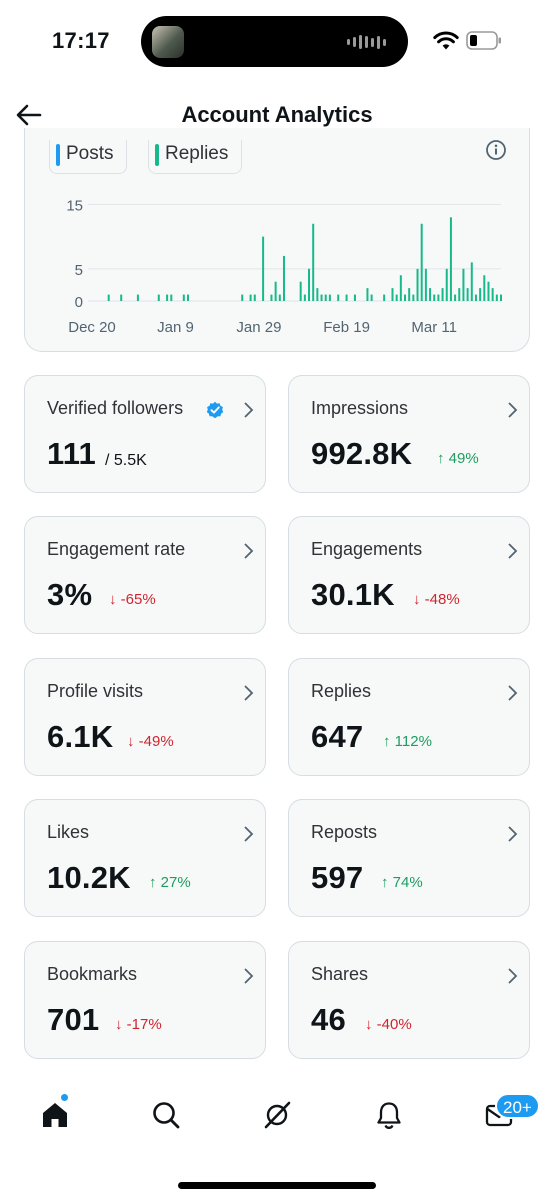 This screenshot has width=554, height=1200. What do you see at coordinates (166, 1115) in the screenshot?
I see `nav-search` at bounding box center [166, 1115].